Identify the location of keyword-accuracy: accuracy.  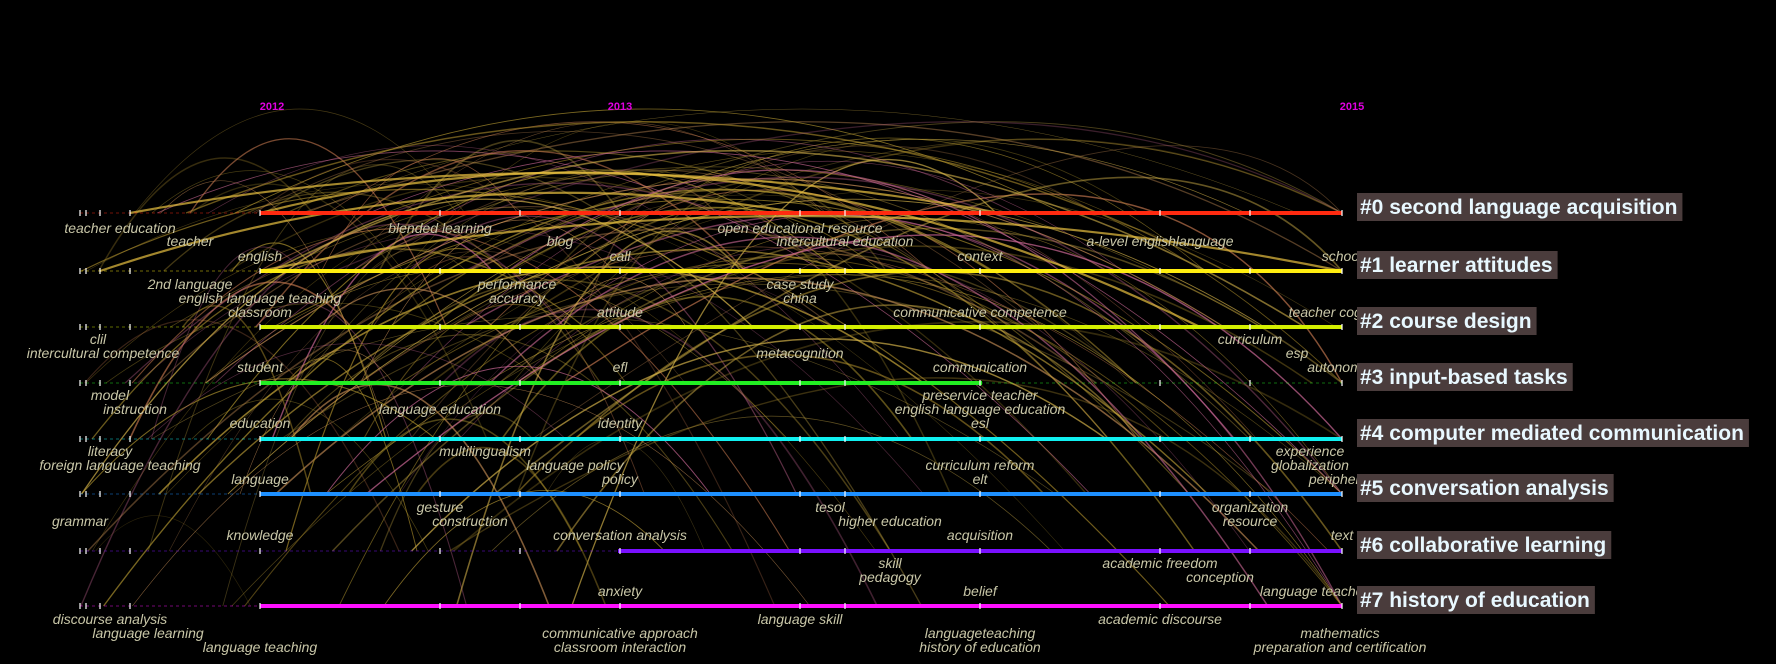
(517, 298).